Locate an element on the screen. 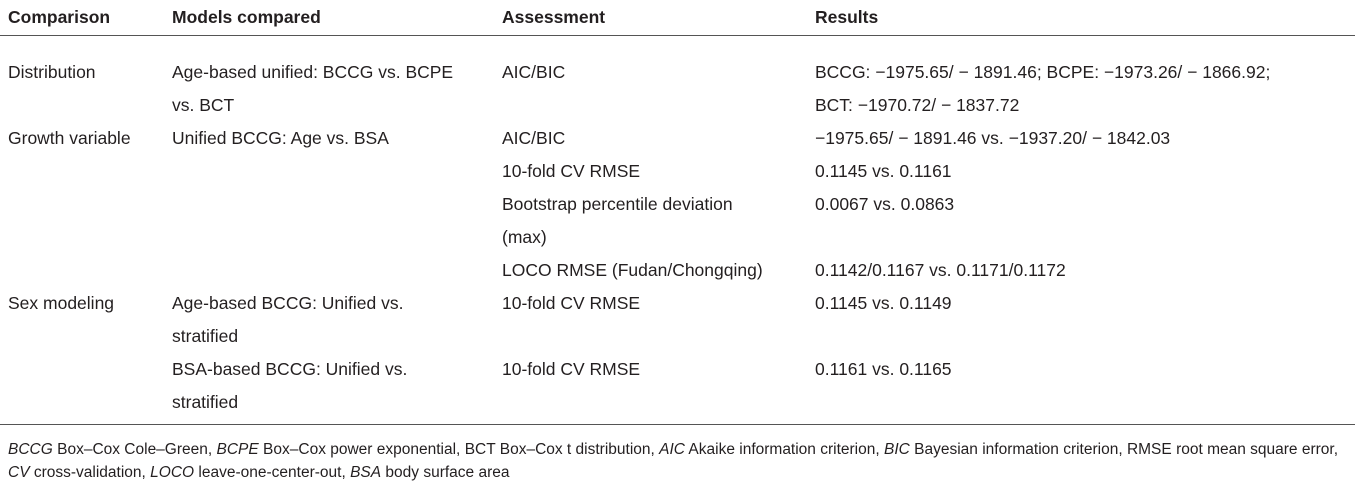  table-cell: 0.1161 vs. 0.1165 is located at coordinates (1081, 389).